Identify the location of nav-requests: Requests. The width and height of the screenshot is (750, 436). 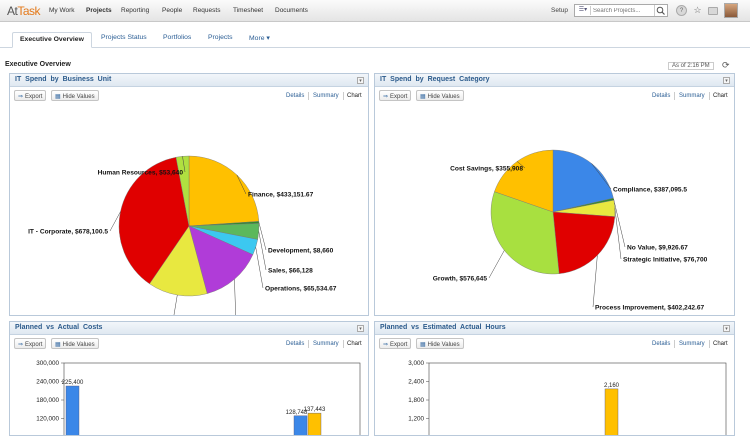
(207, 10).